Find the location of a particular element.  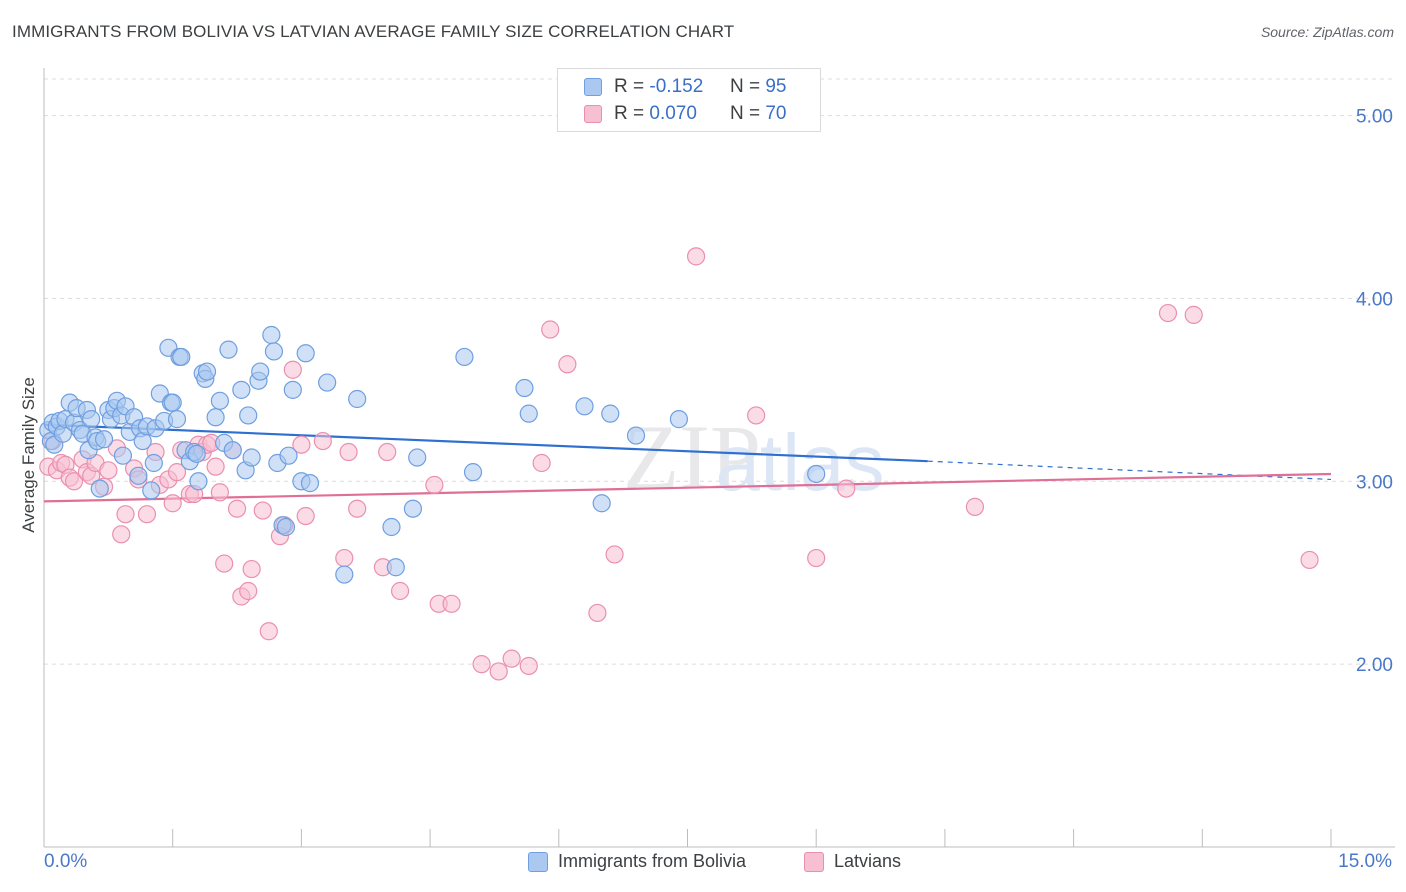

y-tick-label: 5.00 is located at coordinates (1374, 117).